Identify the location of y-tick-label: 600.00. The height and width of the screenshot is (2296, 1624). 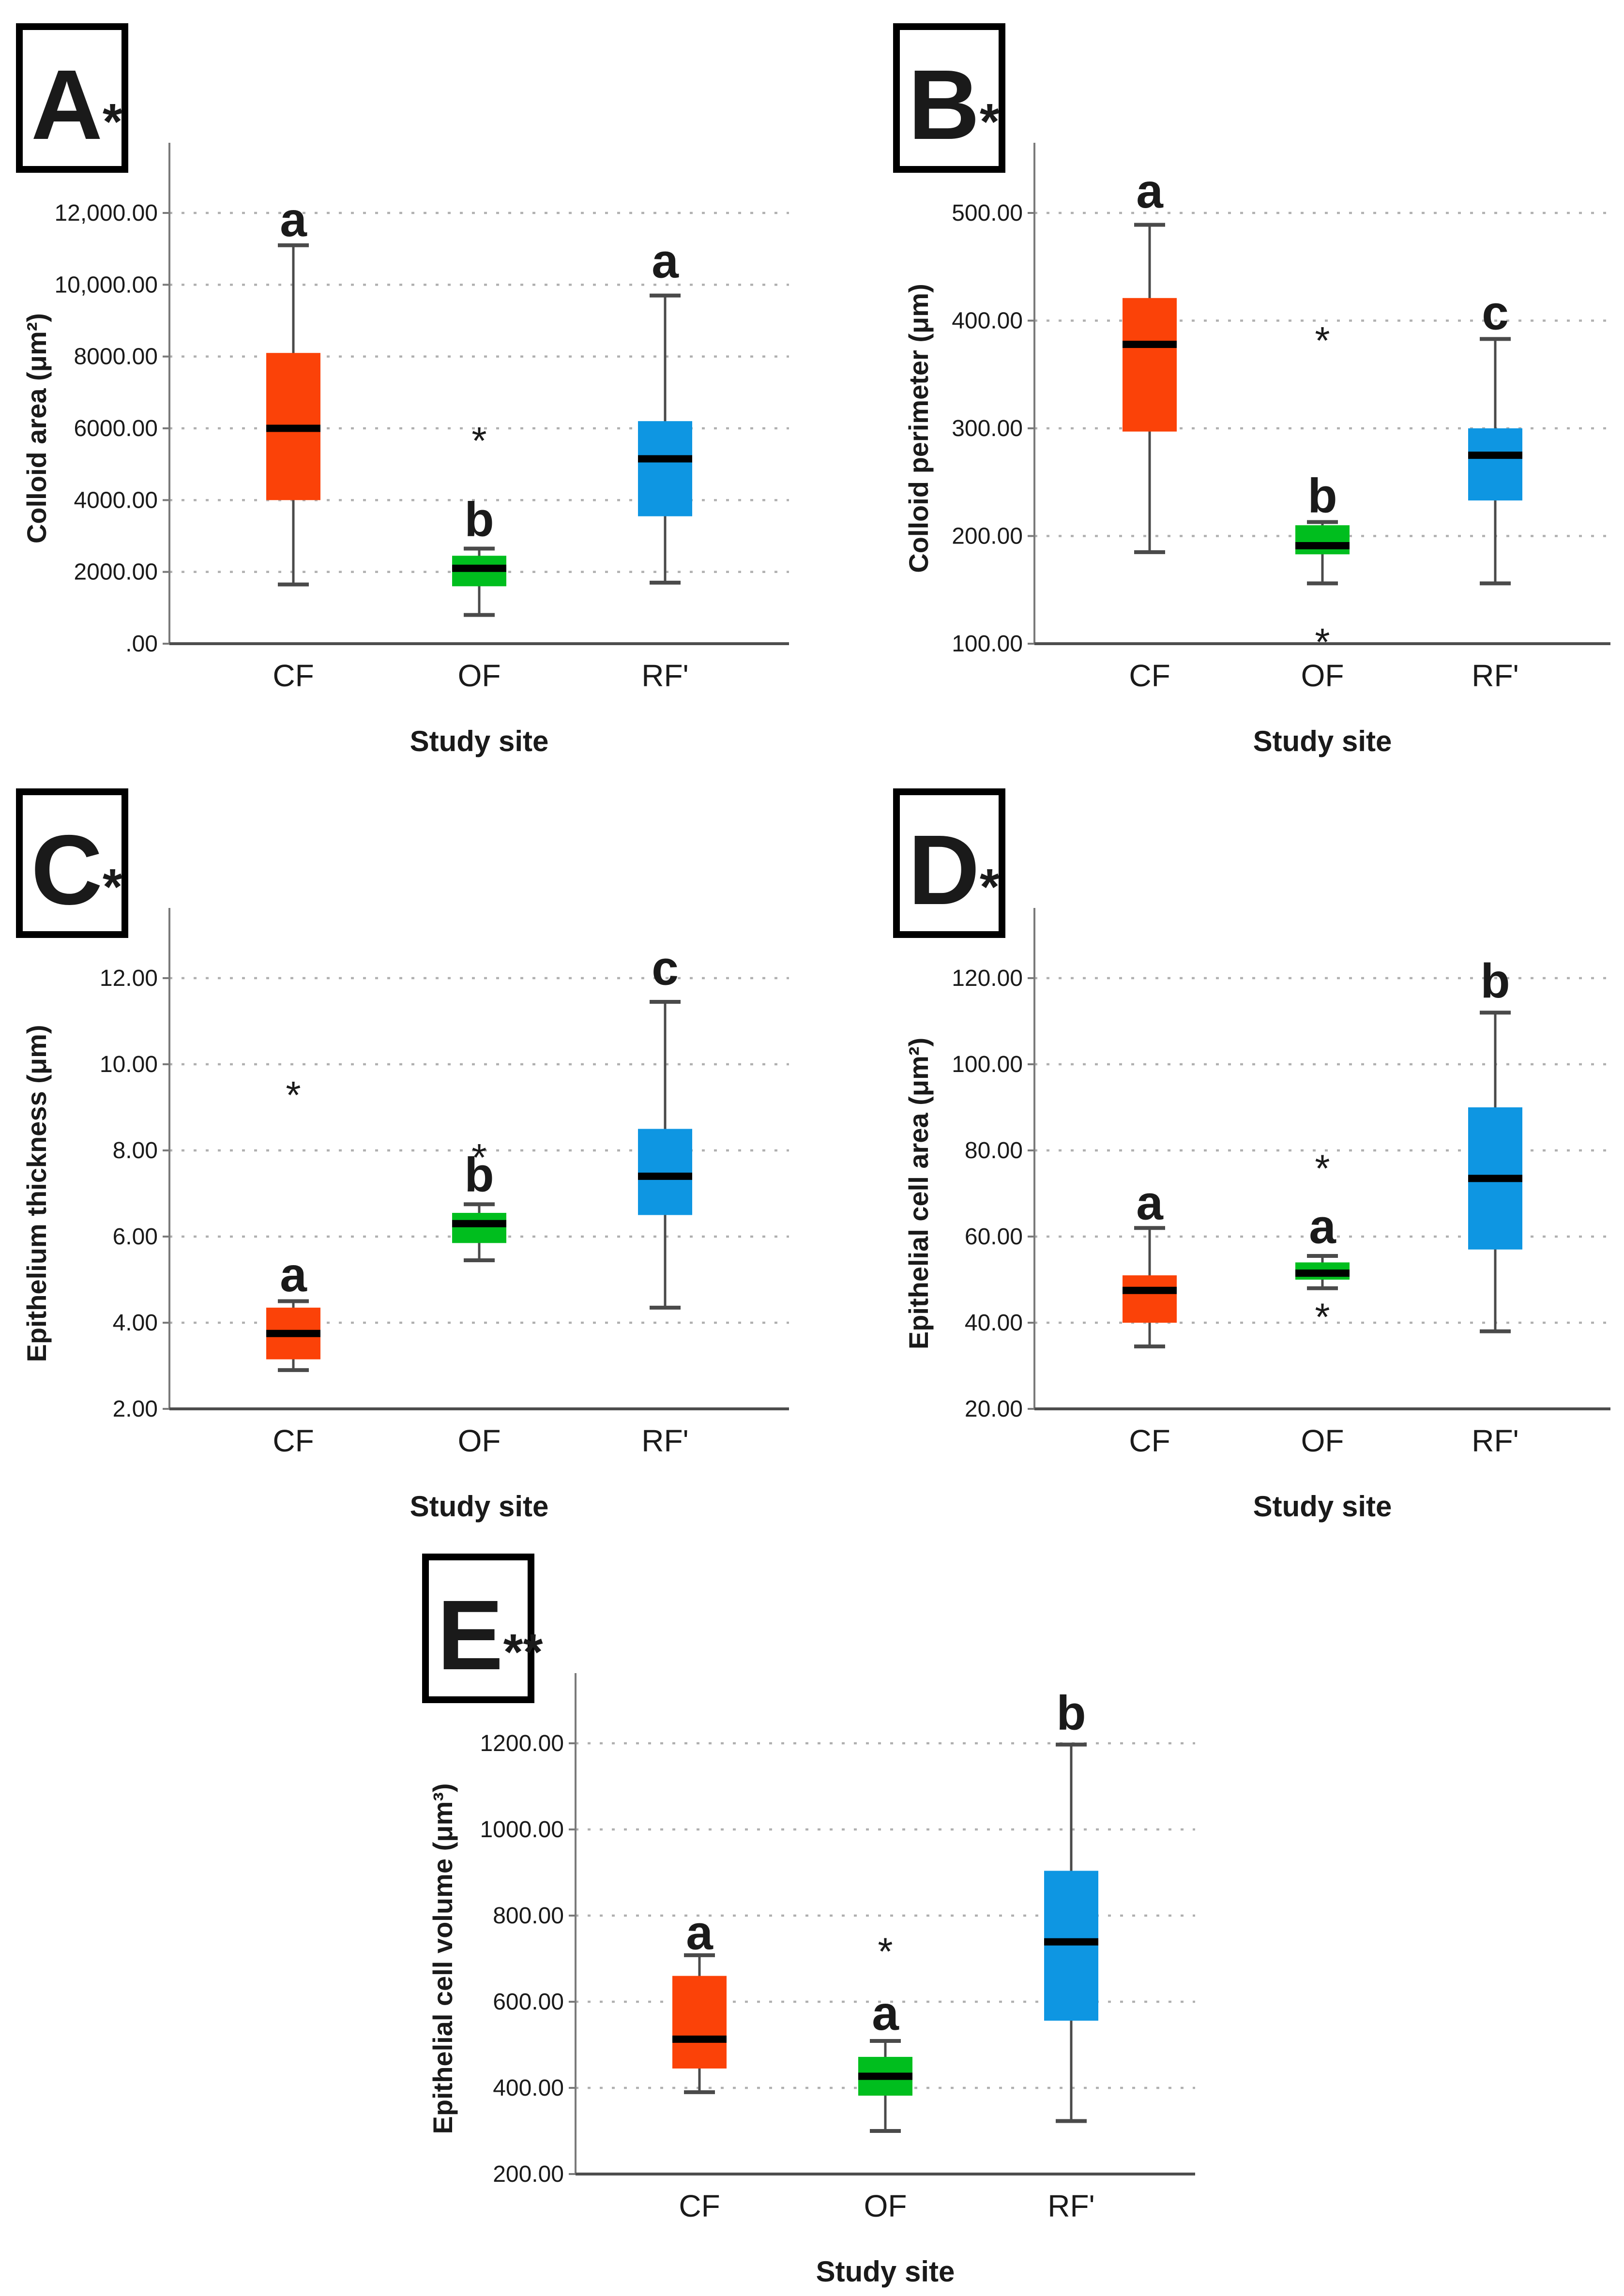
(528, 2002).